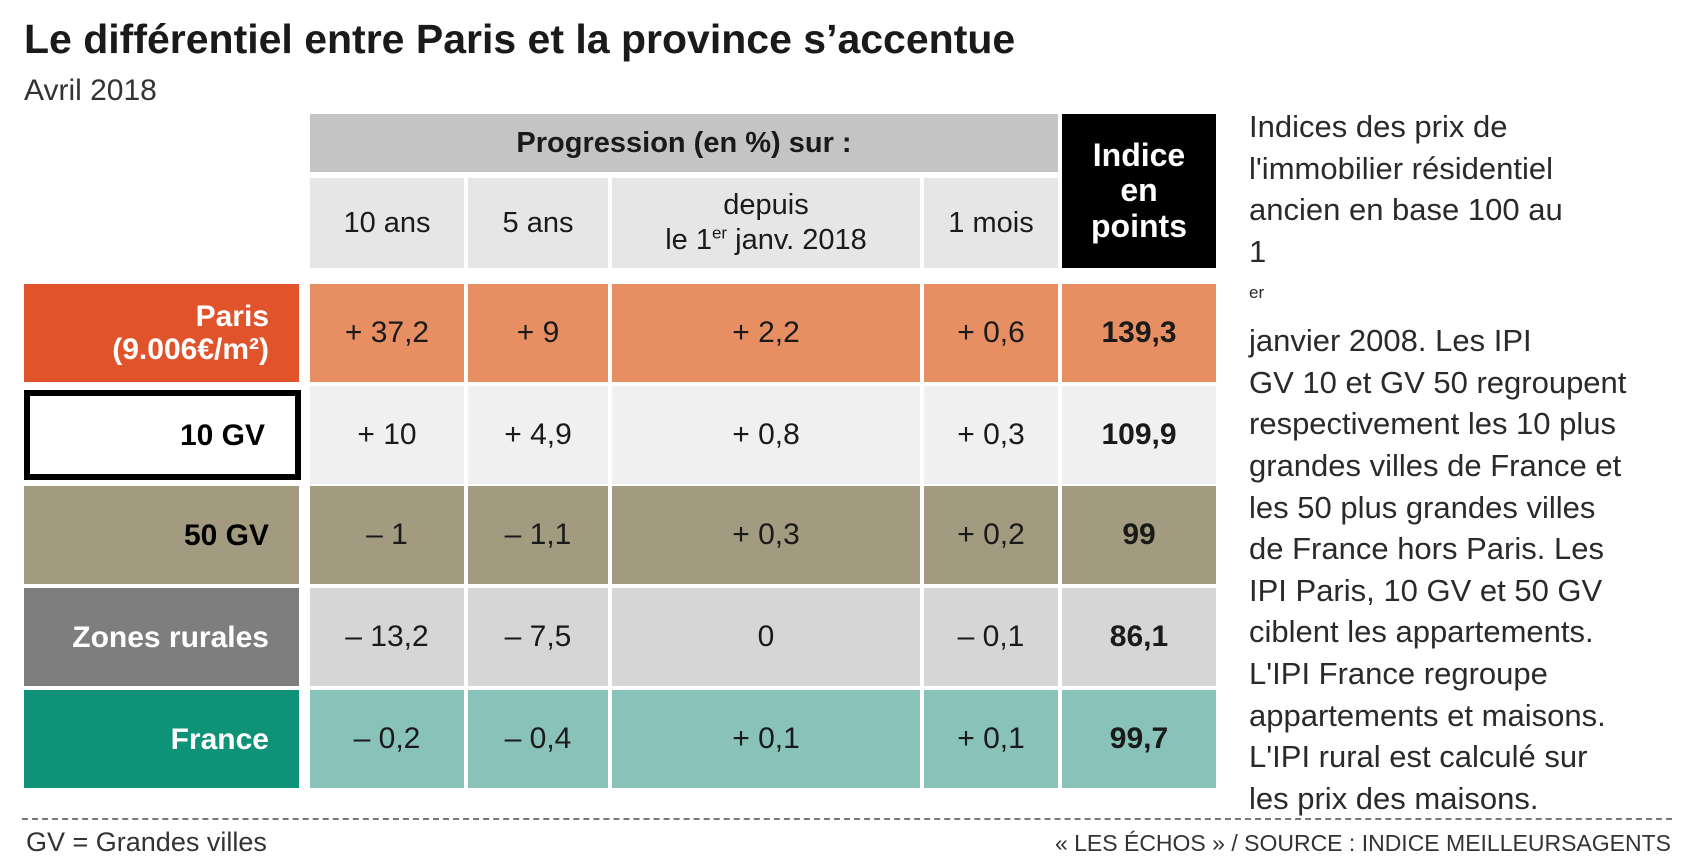 The height and width of the screenshot is (862, 1689). Describe the element at coordinates (146, 842) in the screenshot. I see `footer-legend: GV = Grandes villes` at that location.